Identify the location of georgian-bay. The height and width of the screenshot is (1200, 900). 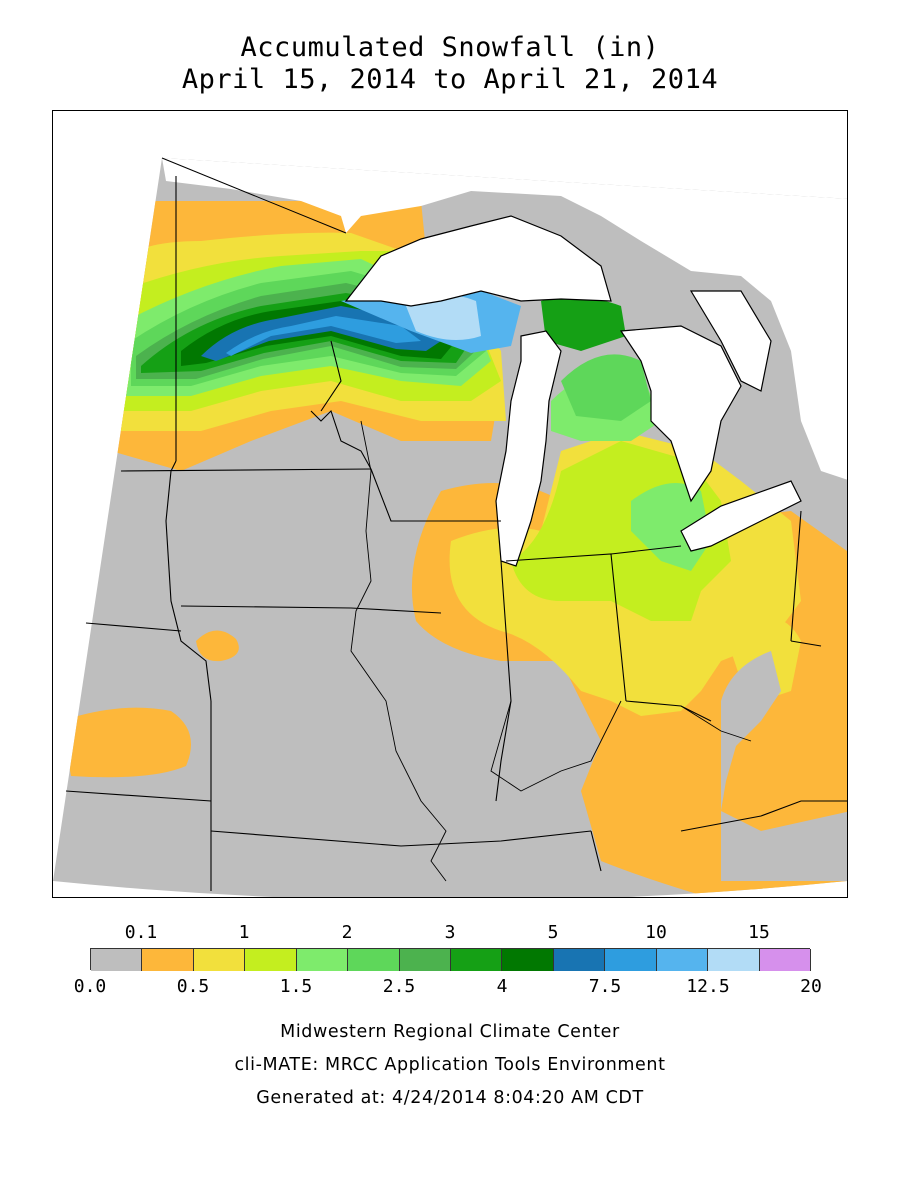
(730, 341).